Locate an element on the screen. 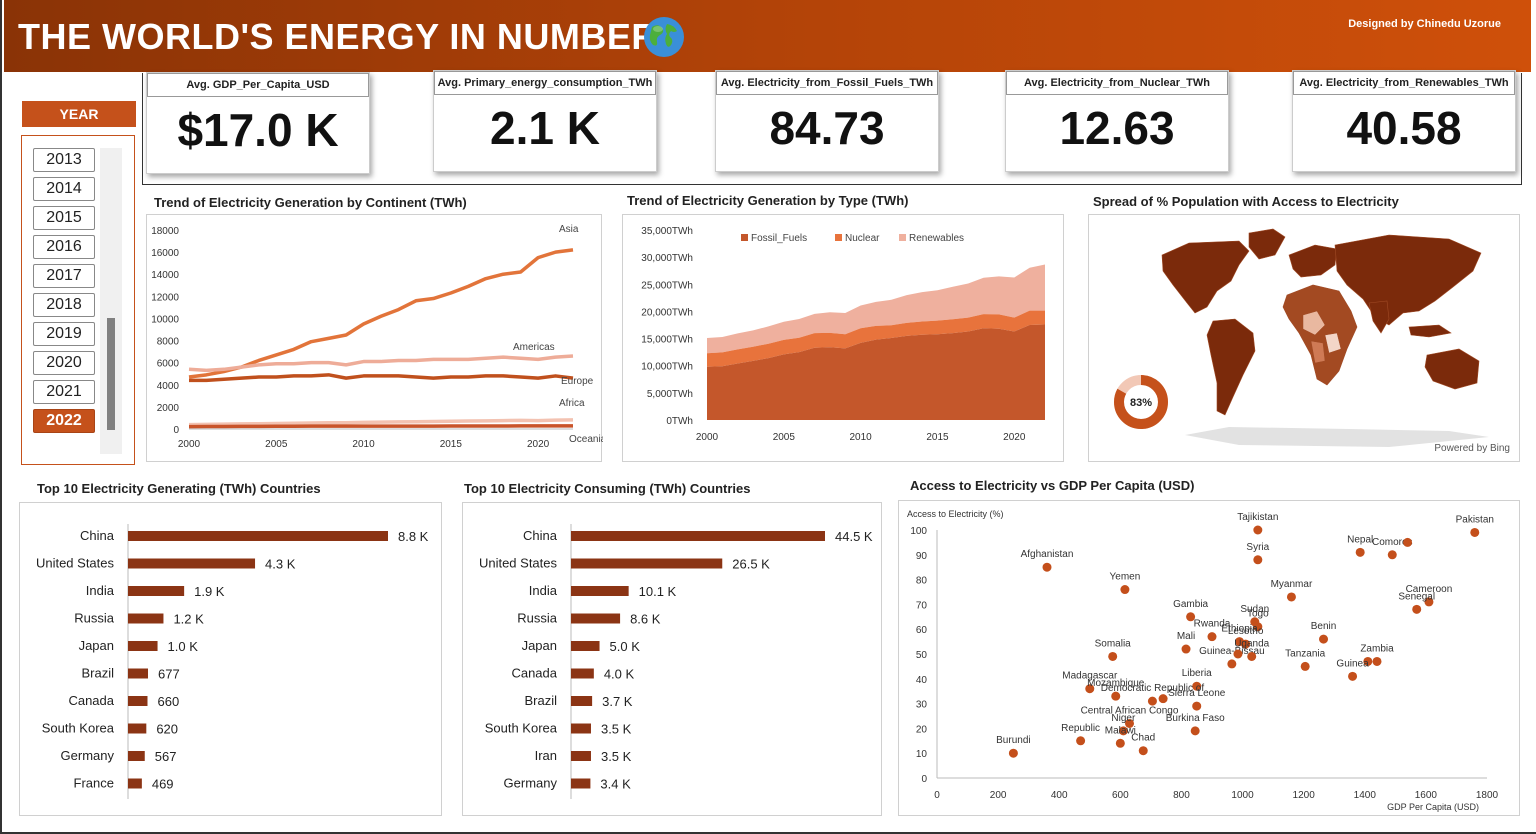  x-tick-label: 2015 is located at coordinates (937, 437).